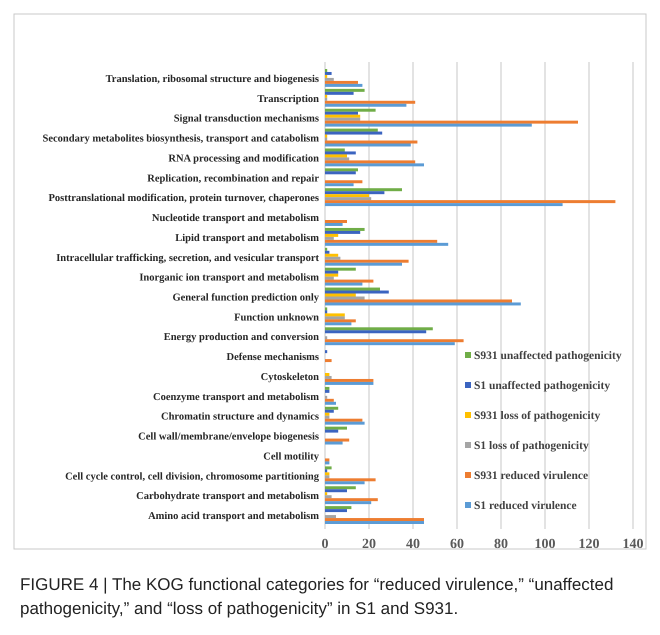  Describe the element at coordinates (240, 417) in the screenshot. I see `y-tick-label: Chromatin structure and dynamics` at that location.